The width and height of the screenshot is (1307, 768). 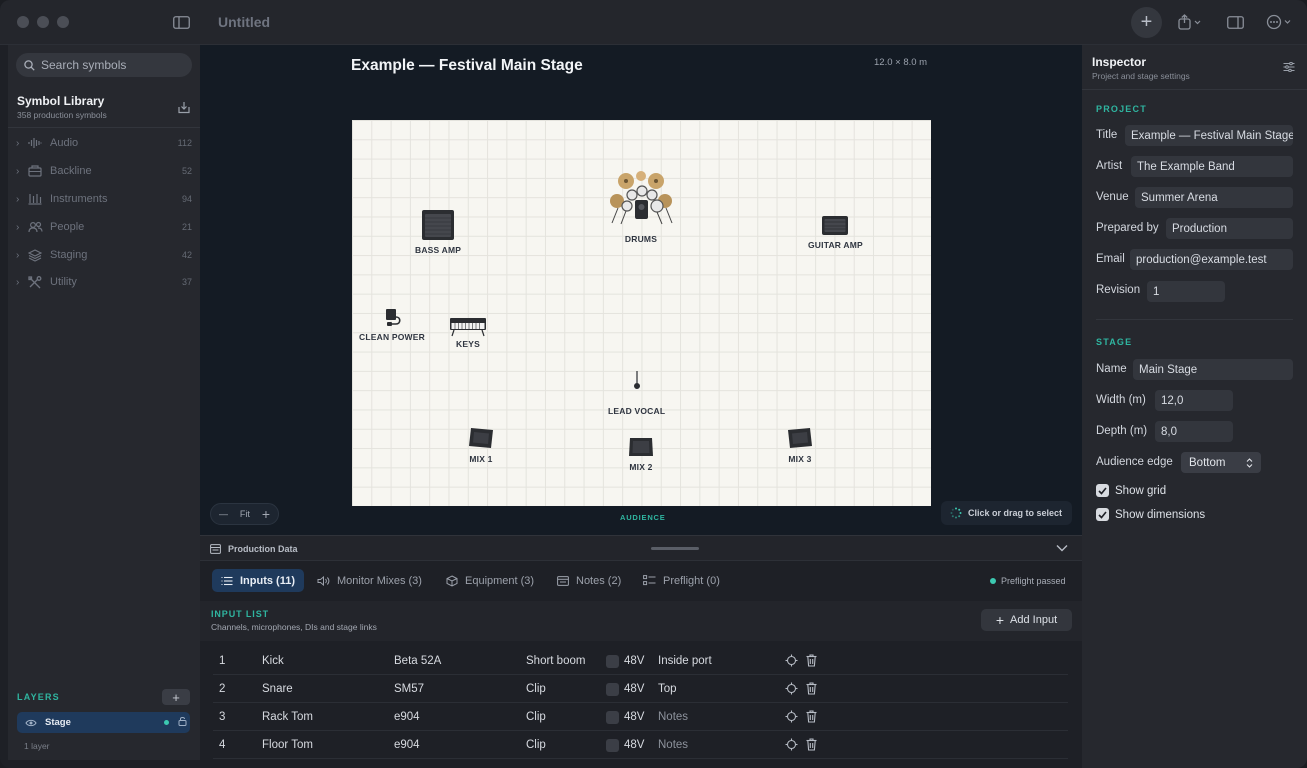 I want to click on add-button: +, so click(x=1146, y=22).